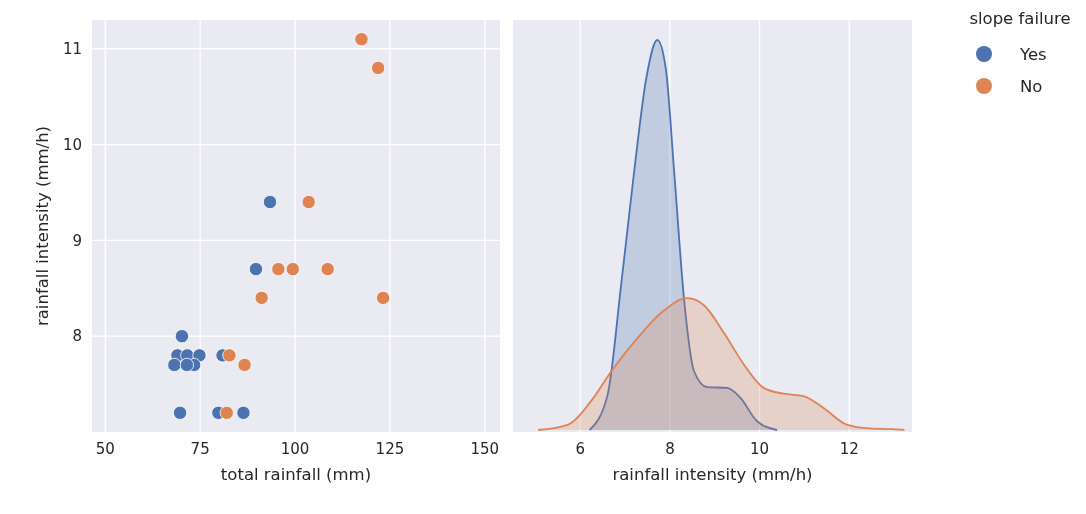 This screenshot has height=514, width=1086. Describe the element at coordinates (670, 449) in the screenshot. I see `x-tick-label: 8` at that location.